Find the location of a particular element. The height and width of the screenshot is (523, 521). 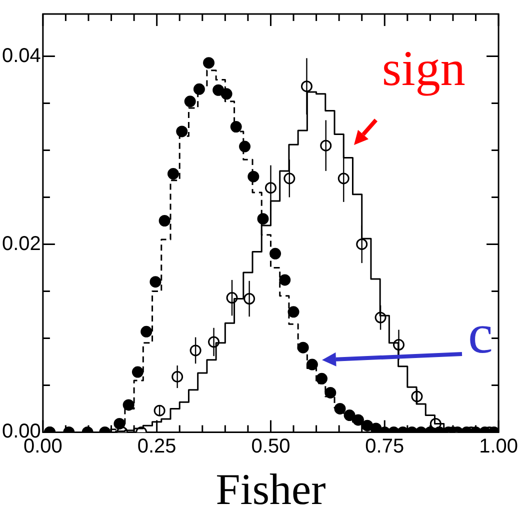

annotation: sign is located at coordinates (424, 68).